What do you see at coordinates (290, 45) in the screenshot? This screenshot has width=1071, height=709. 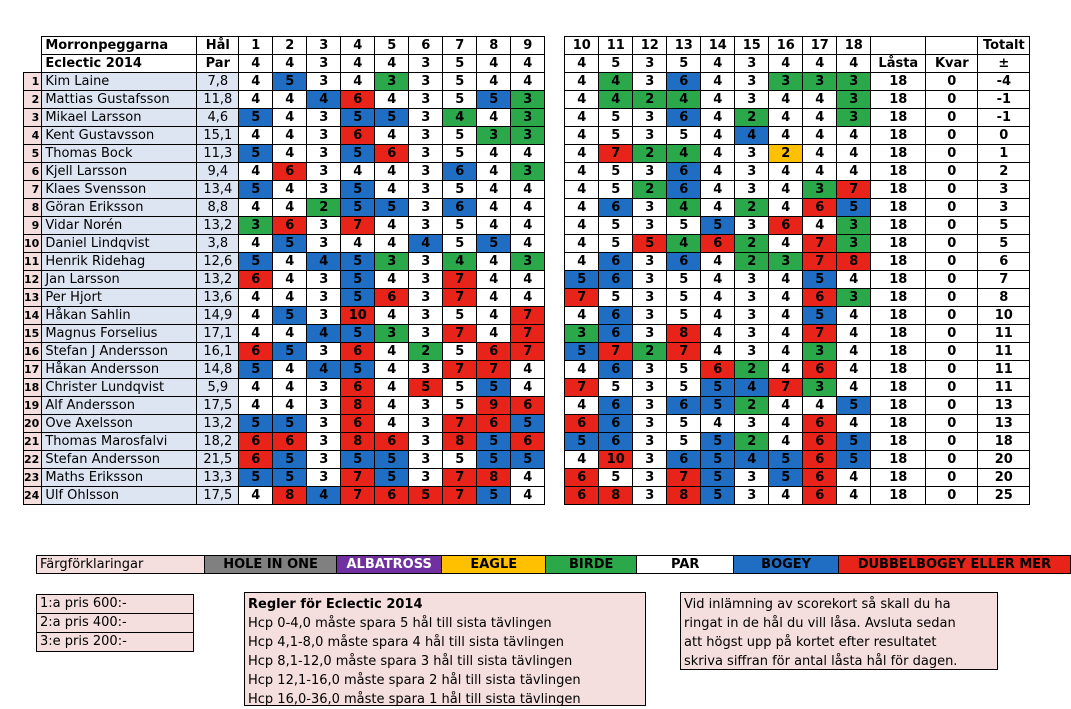 I see `hole-number: 2` at bounding box center [290, 45].